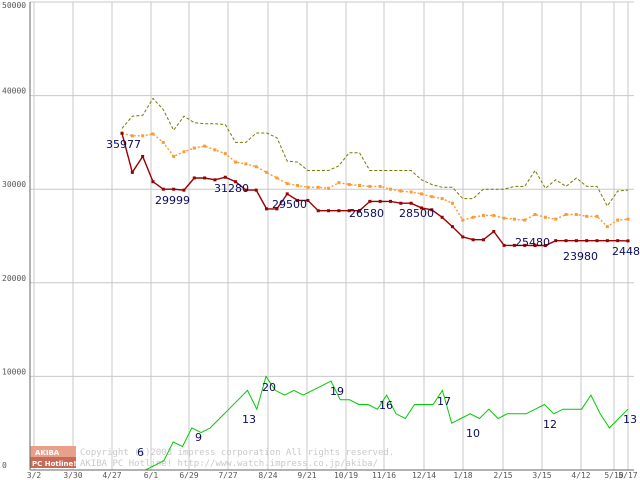  I want to click on x-tick-label: 12/14, so click(424, 475).